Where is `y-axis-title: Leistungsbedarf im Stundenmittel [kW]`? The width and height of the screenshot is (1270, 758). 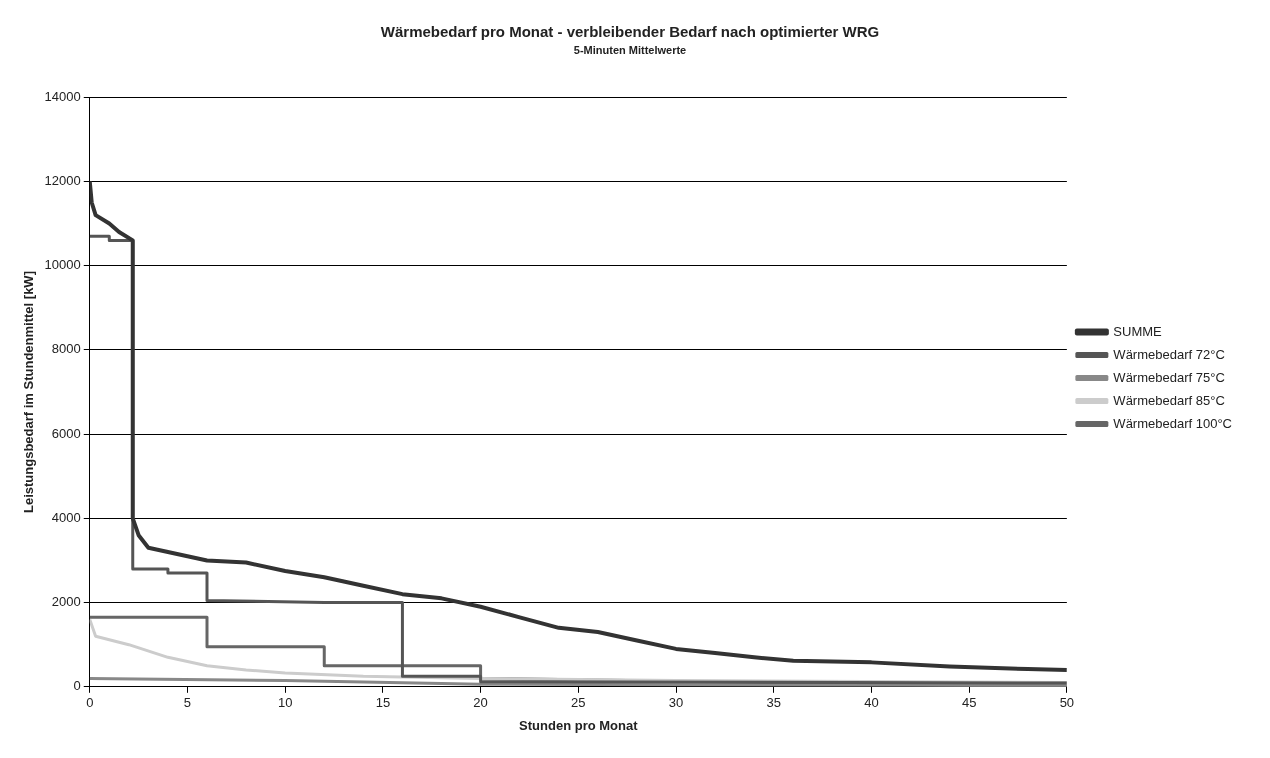 y-axis-title: Leistungsbedarf im Stundenmittel [kW] is located at coordinates (29, 392).